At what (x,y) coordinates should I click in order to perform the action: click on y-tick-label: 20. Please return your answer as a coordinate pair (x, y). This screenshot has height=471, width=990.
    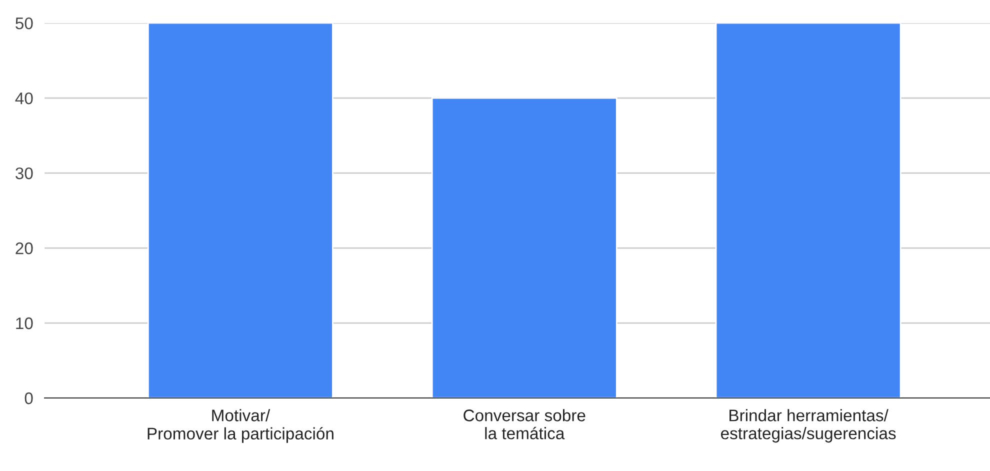
    Looking at the image, I should click on (24, 248).